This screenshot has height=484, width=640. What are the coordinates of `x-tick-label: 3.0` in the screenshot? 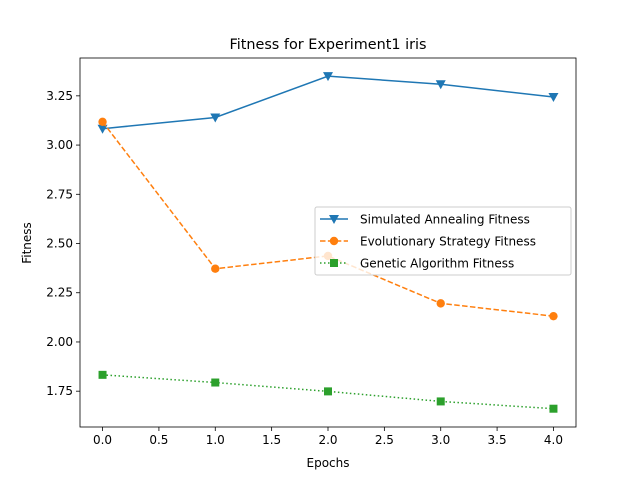 It's located at (440, 440).